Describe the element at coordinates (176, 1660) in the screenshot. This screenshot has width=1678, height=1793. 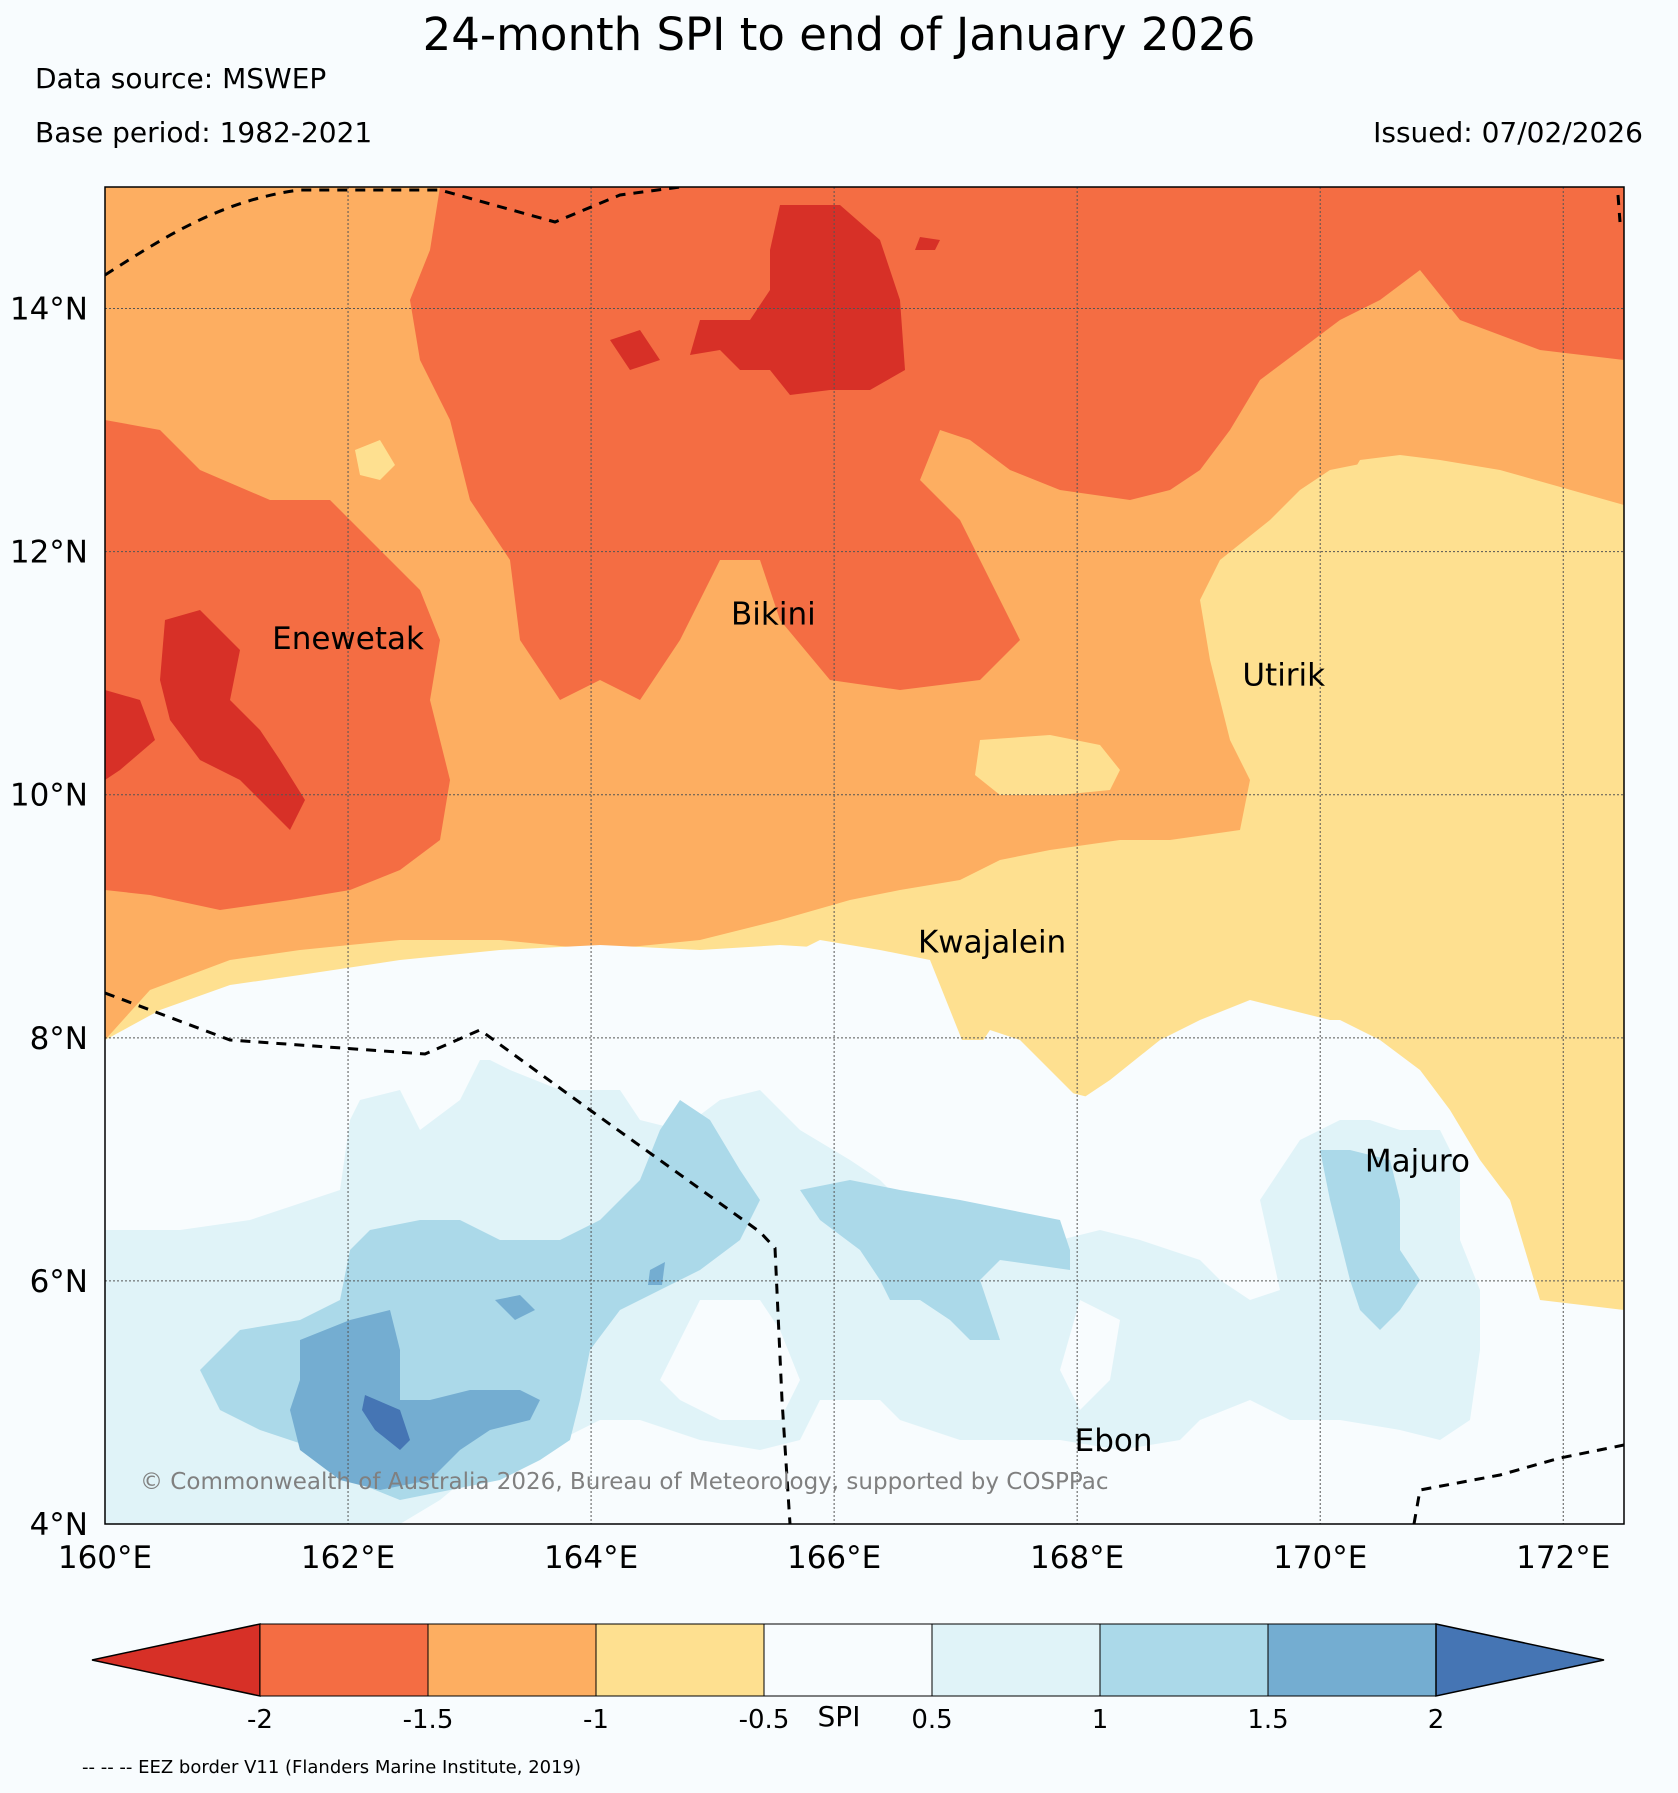
I see `colorbar-extend-low` at that location.